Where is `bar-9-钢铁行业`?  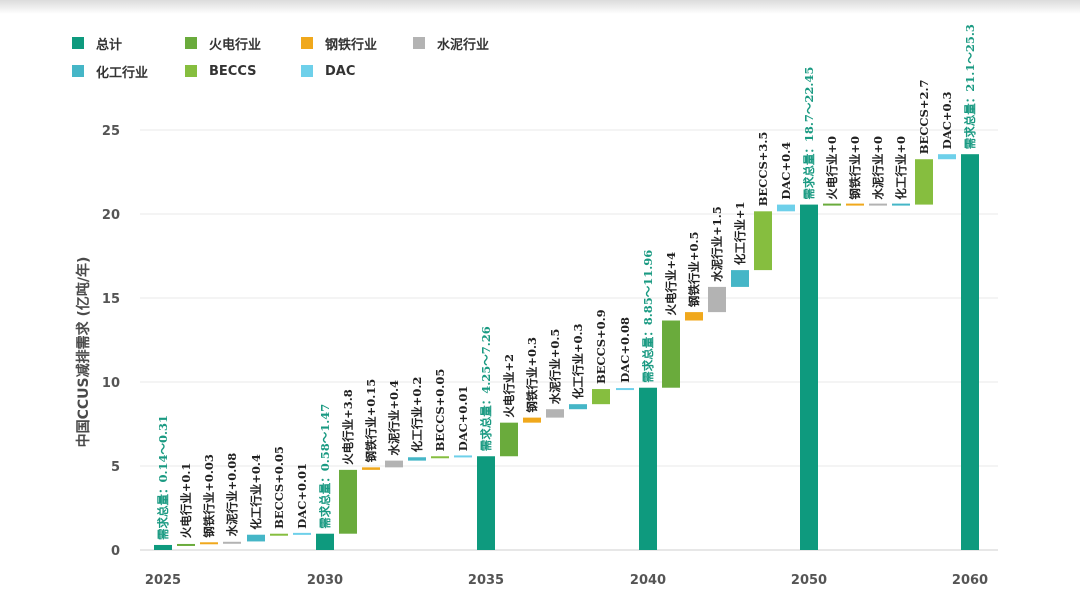 bar-9-钢铁行业 is located at coordinates (371, 468).